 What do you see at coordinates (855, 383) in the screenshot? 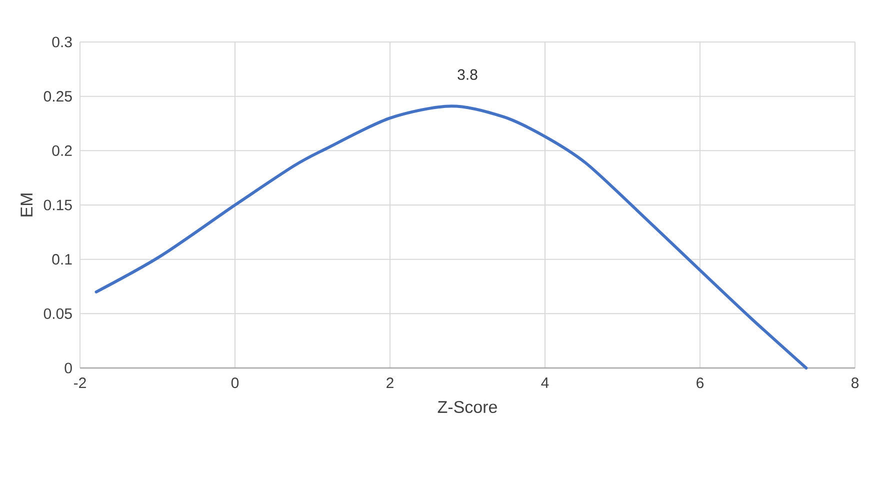
I see `x-tick-label: 8` at bounding box center [855, 383].